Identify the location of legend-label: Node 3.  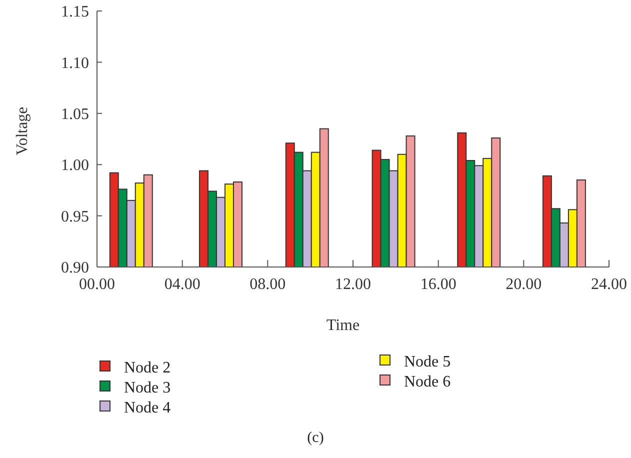
(147, 388).